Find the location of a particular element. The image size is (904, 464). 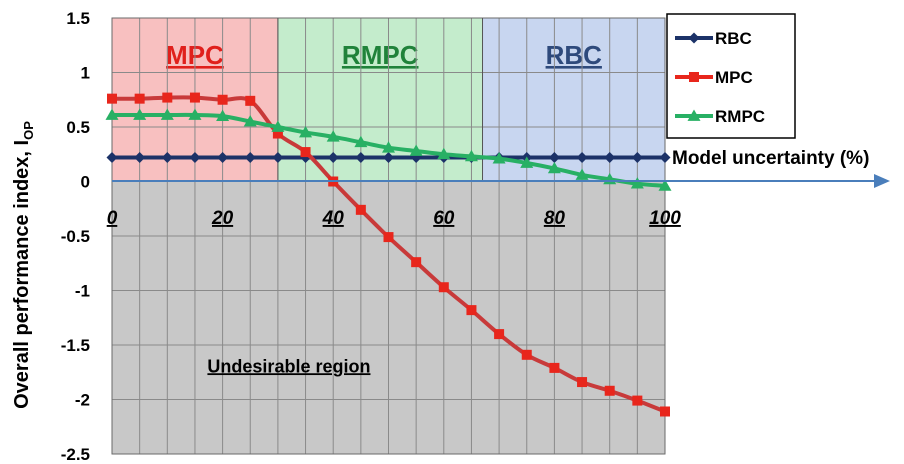

legend-label-rmpc: RMPC is located at coordinates (740, 116).